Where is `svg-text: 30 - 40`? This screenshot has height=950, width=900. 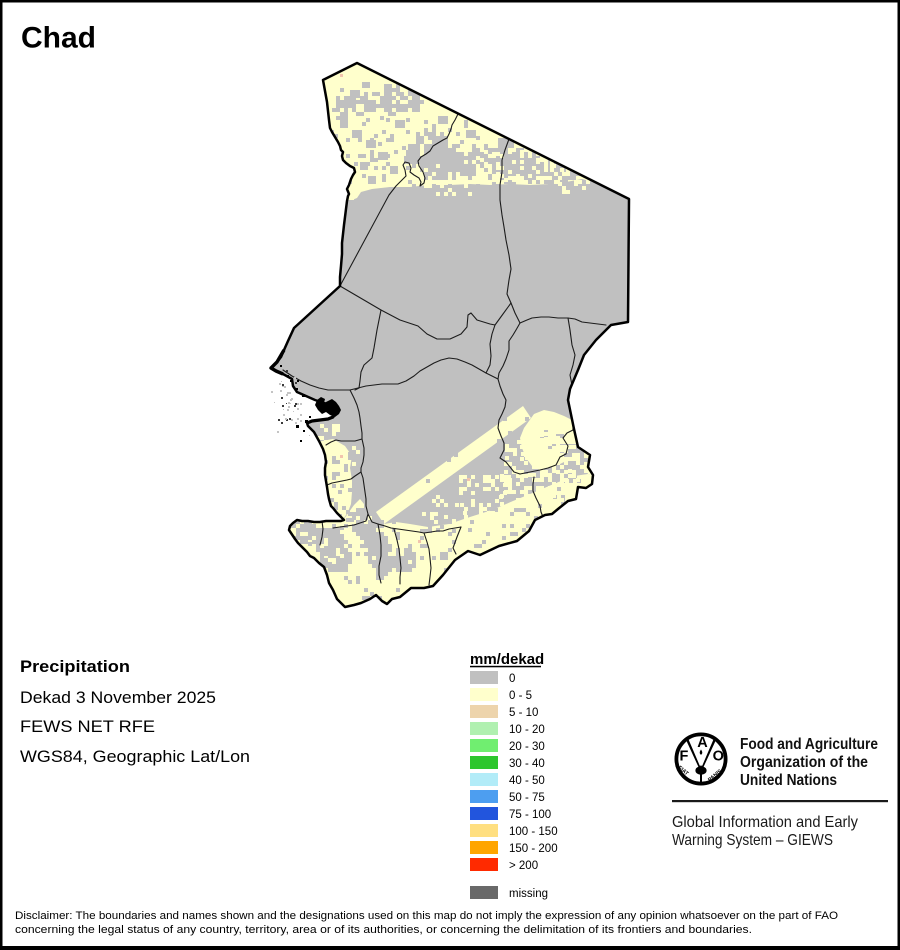 svg-text: 30 - 40 is located at coordinates (527, 764).